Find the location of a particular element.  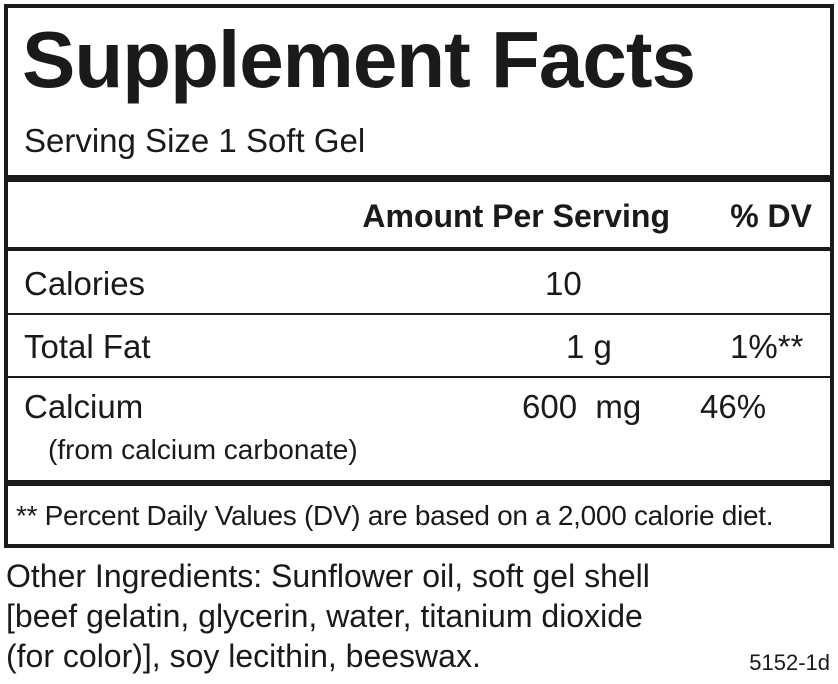

row-dv: 1%** is located at coordinates (767, 346).